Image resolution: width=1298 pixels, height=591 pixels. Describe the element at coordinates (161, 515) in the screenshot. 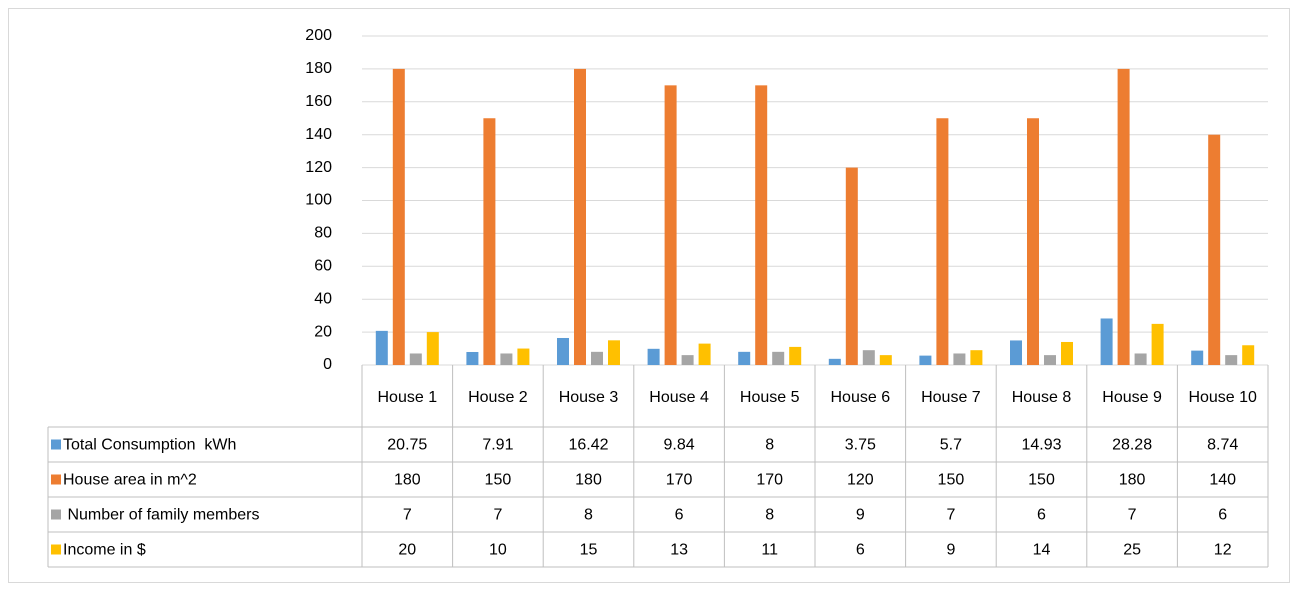

I see `legend-label: Number of family members` at that location.